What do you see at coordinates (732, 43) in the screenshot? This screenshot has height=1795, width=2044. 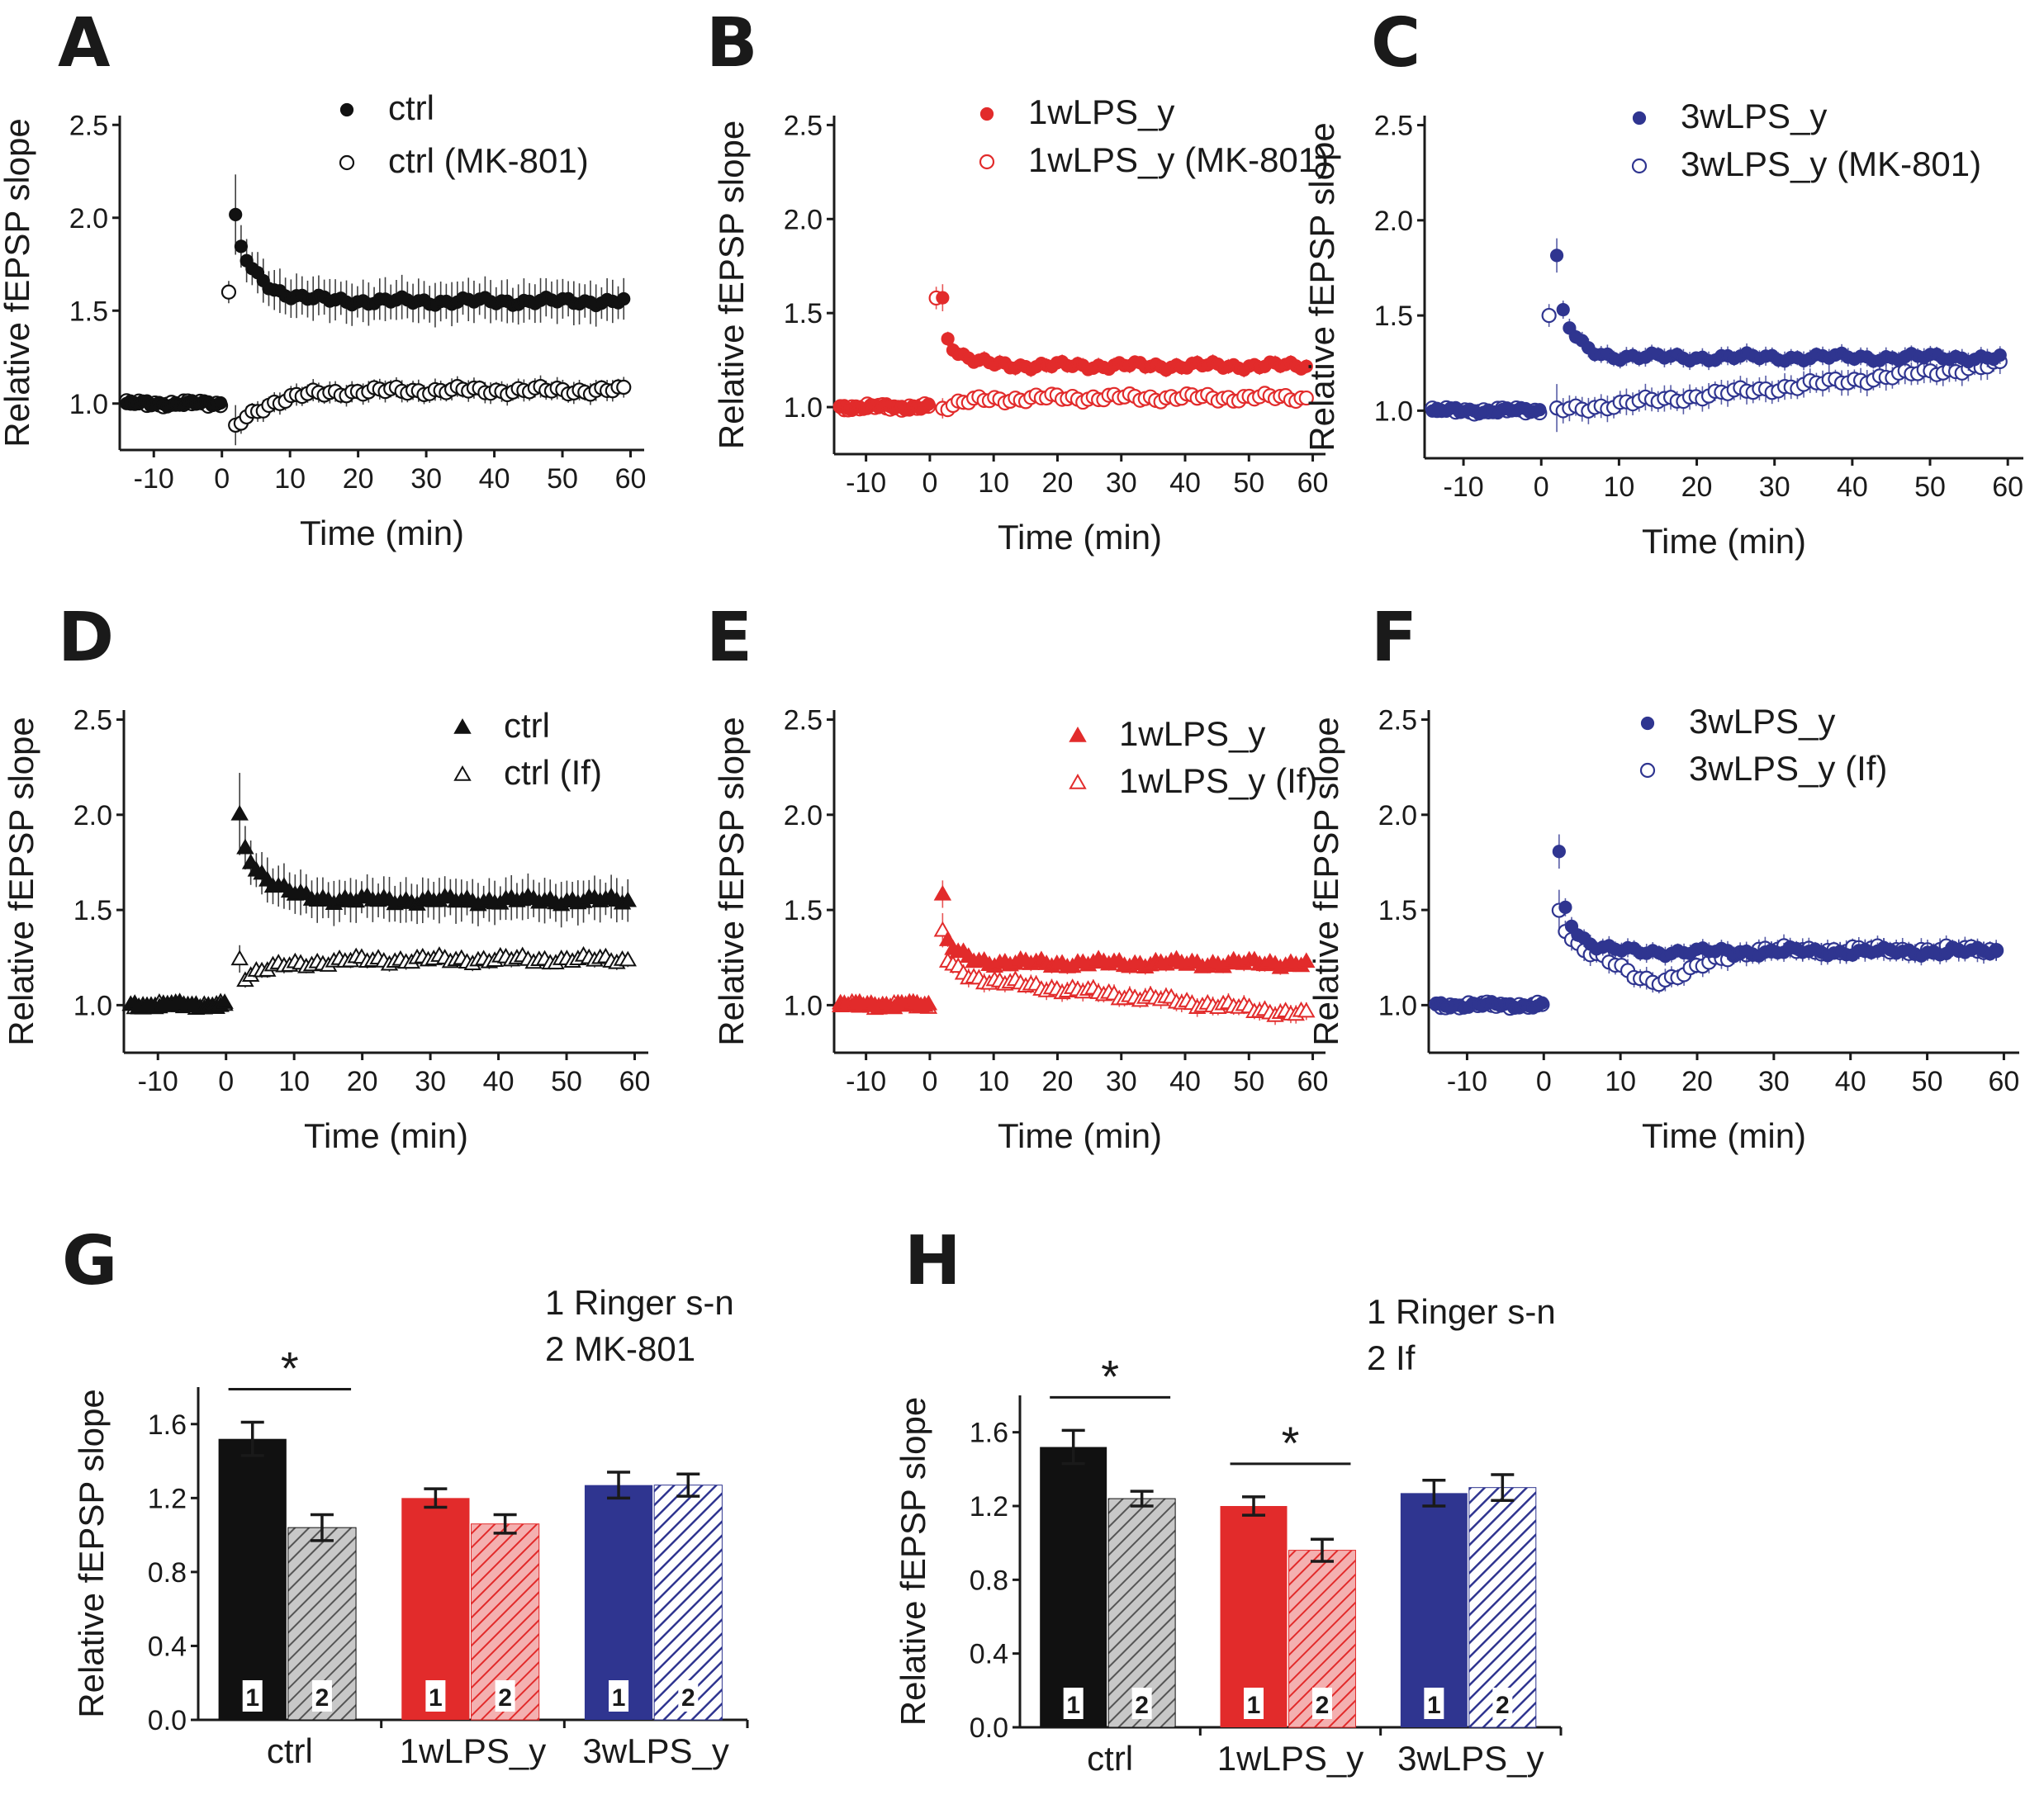 I see `panel-letter: B` at bounding box center [732, 43].